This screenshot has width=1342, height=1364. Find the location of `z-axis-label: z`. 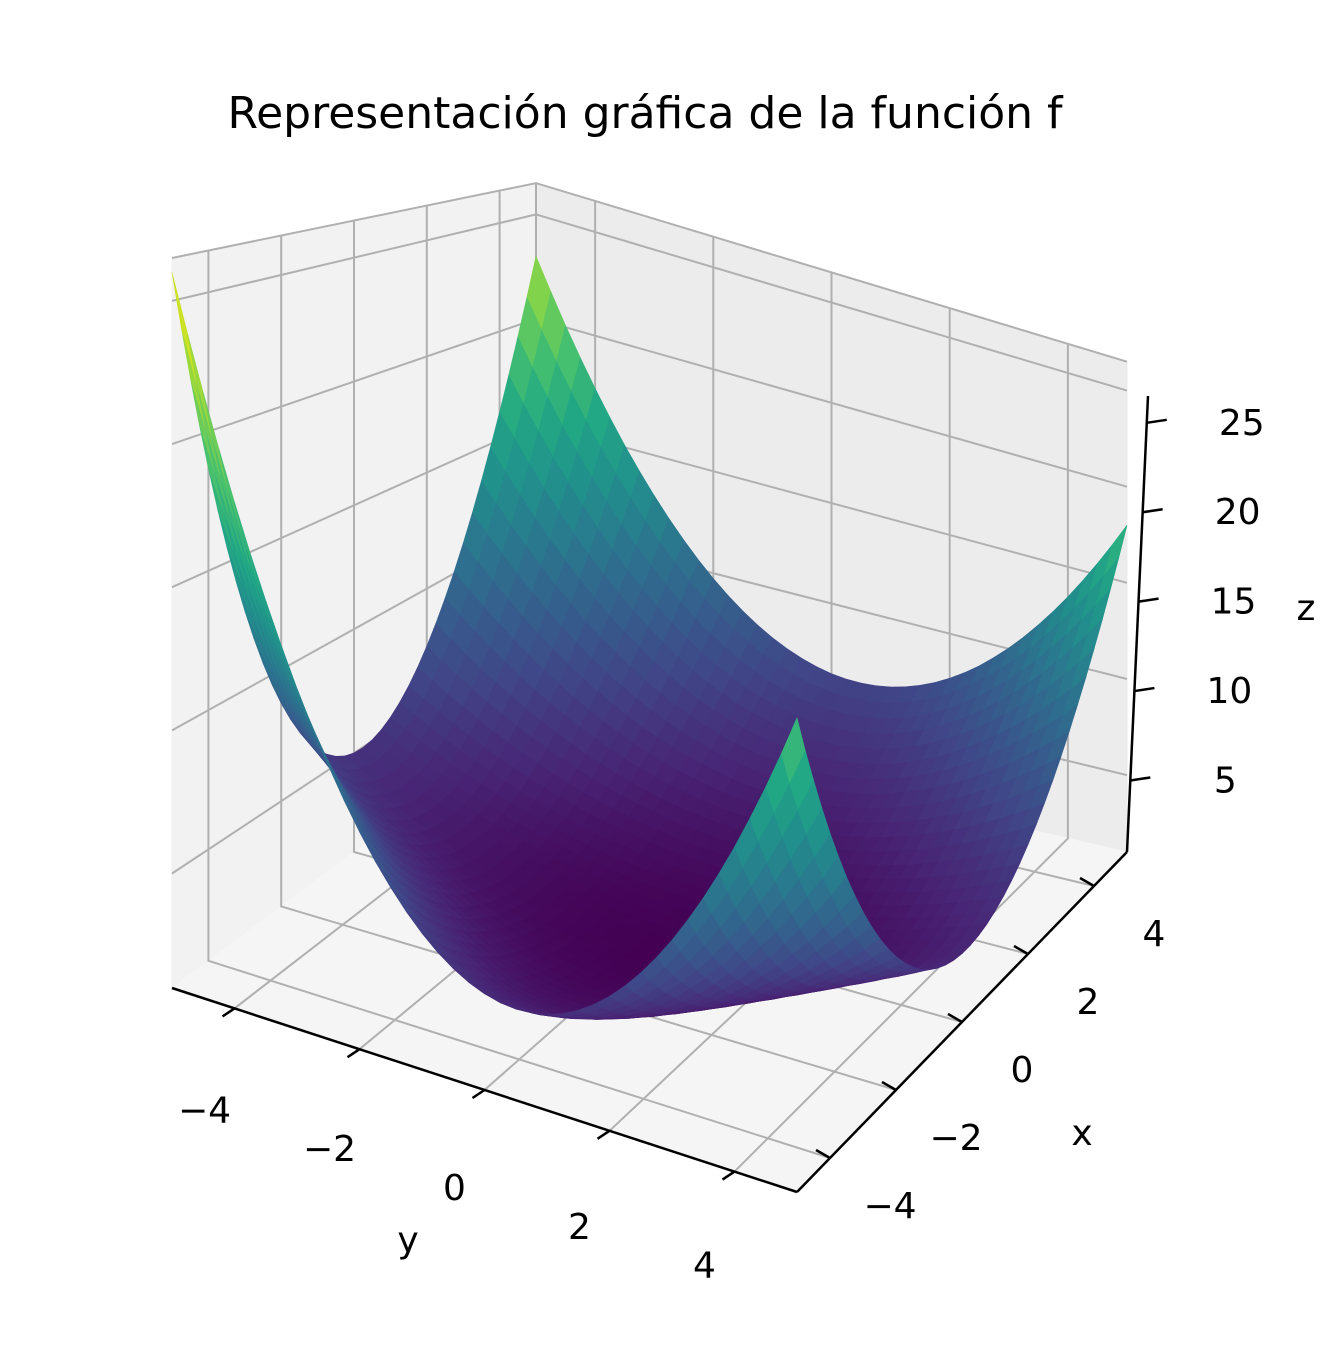

z-axis-label: z is located at coordinates (1306, 608).